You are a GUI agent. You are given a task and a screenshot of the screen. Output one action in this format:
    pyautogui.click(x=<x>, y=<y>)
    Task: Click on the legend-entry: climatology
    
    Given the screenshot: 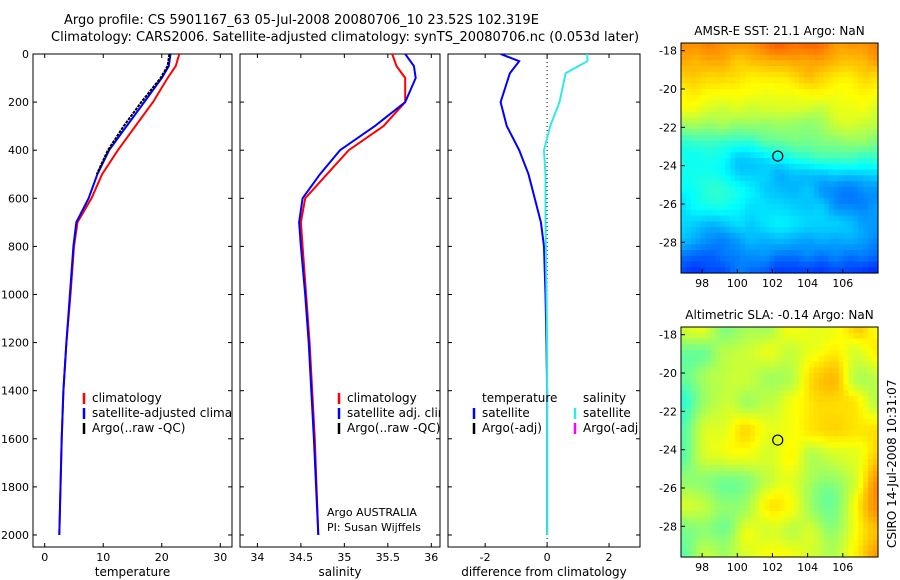 What is the action you would take?
    pyautogui.click(x=382, y=398)
    